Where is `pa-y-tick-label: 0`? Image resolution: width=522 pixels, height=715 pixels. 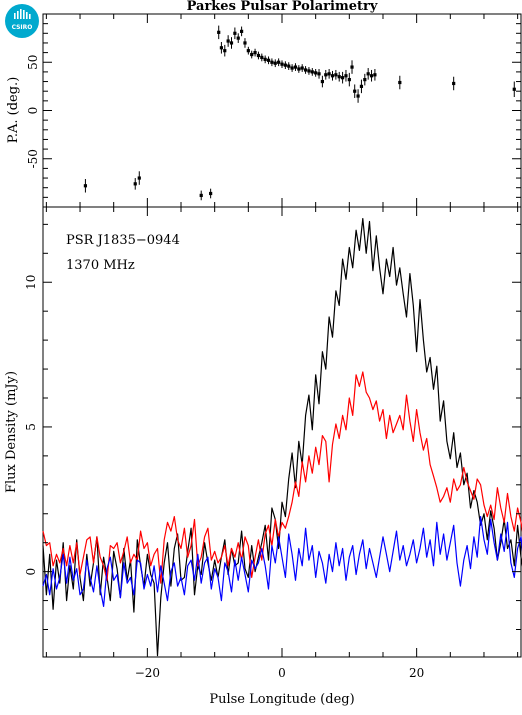
pa-y-tick-label: 0 is located at coordinates (33, 111).